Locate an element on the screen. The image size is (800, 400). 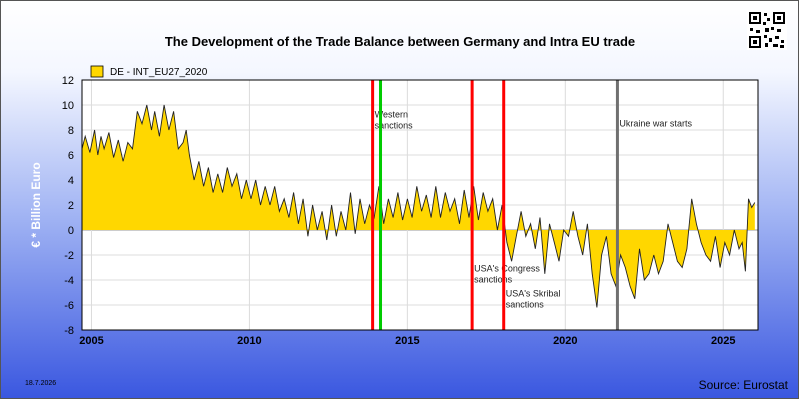
x-axis: 2005 2010 2015 2020 2025 is located at coordinates (407, 341).